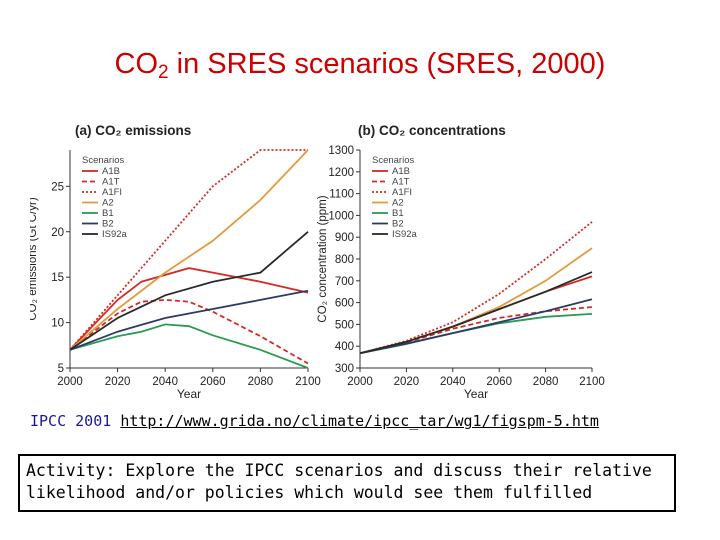 The height and width of the screenshot is (540, 720). Describe the element at coordinates (34, 258) in the screenshot. I see `y-axis-label: CO₂ emissions (Gt C/yr)` at that location.